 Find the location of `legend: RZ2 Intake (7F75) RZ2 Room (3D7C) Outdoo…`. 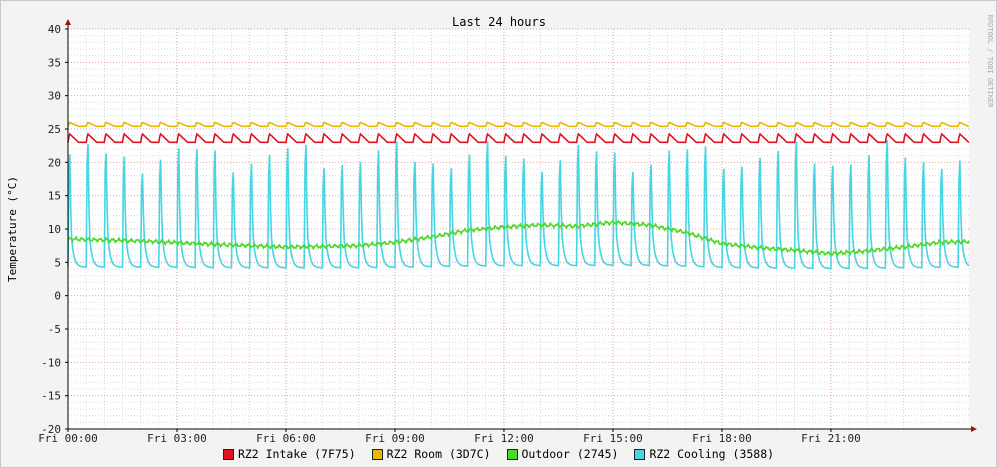

legend: RZ2 Intake (7F75) RZ2 Room (3D7C) Outdoo… is located at coordinates (498, 454).